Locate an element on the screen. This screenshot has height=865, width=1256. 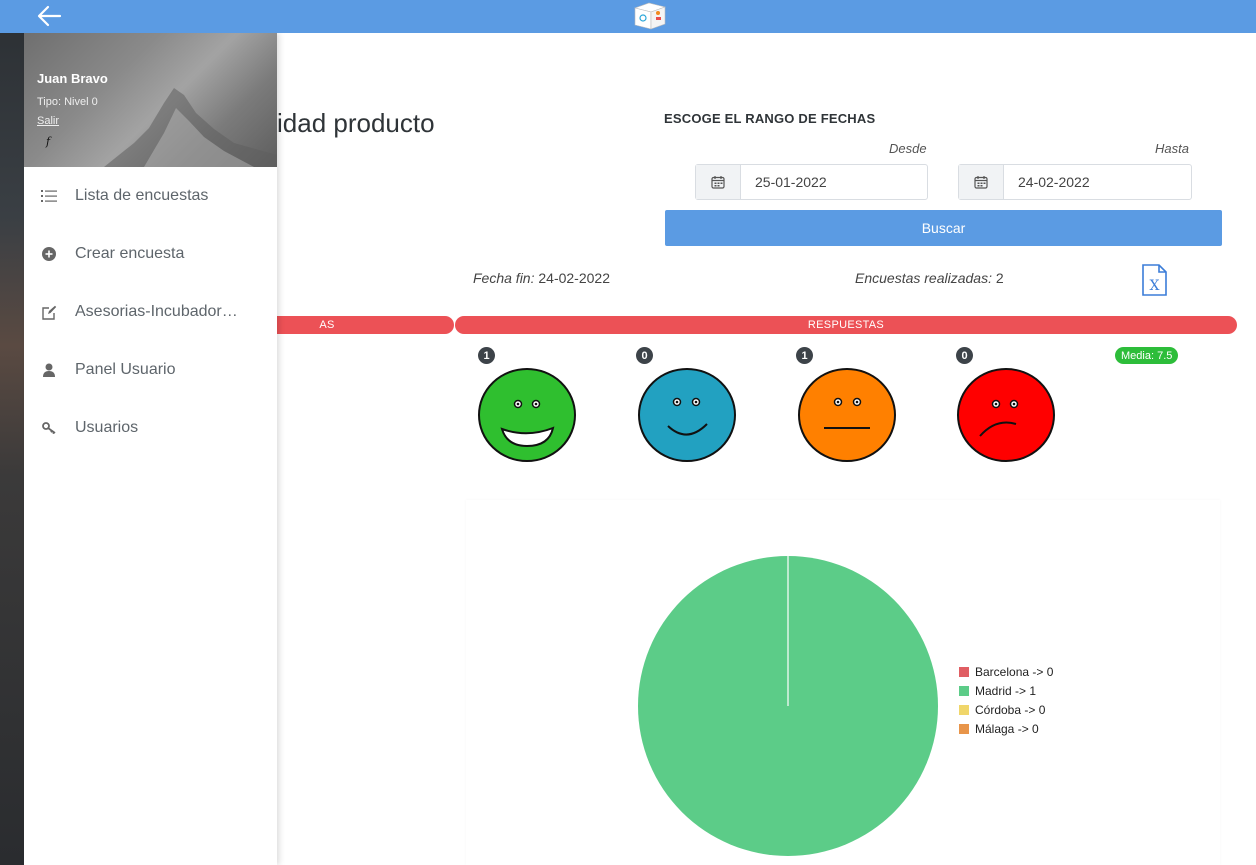
sidebar-item-label: Panel Usuario is located at coordinates (125, 369).